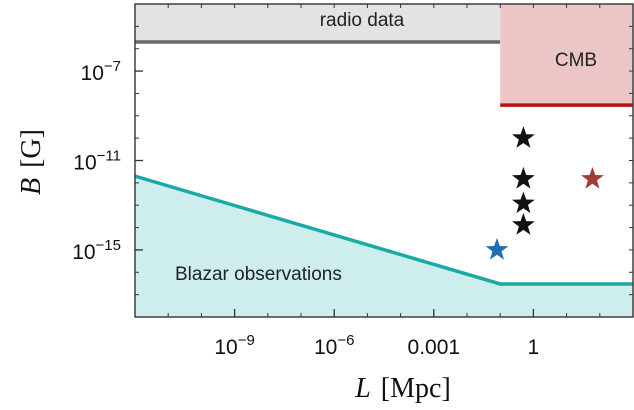  I want to click on y-tick-label-2: 10−11, so click(97, 161).